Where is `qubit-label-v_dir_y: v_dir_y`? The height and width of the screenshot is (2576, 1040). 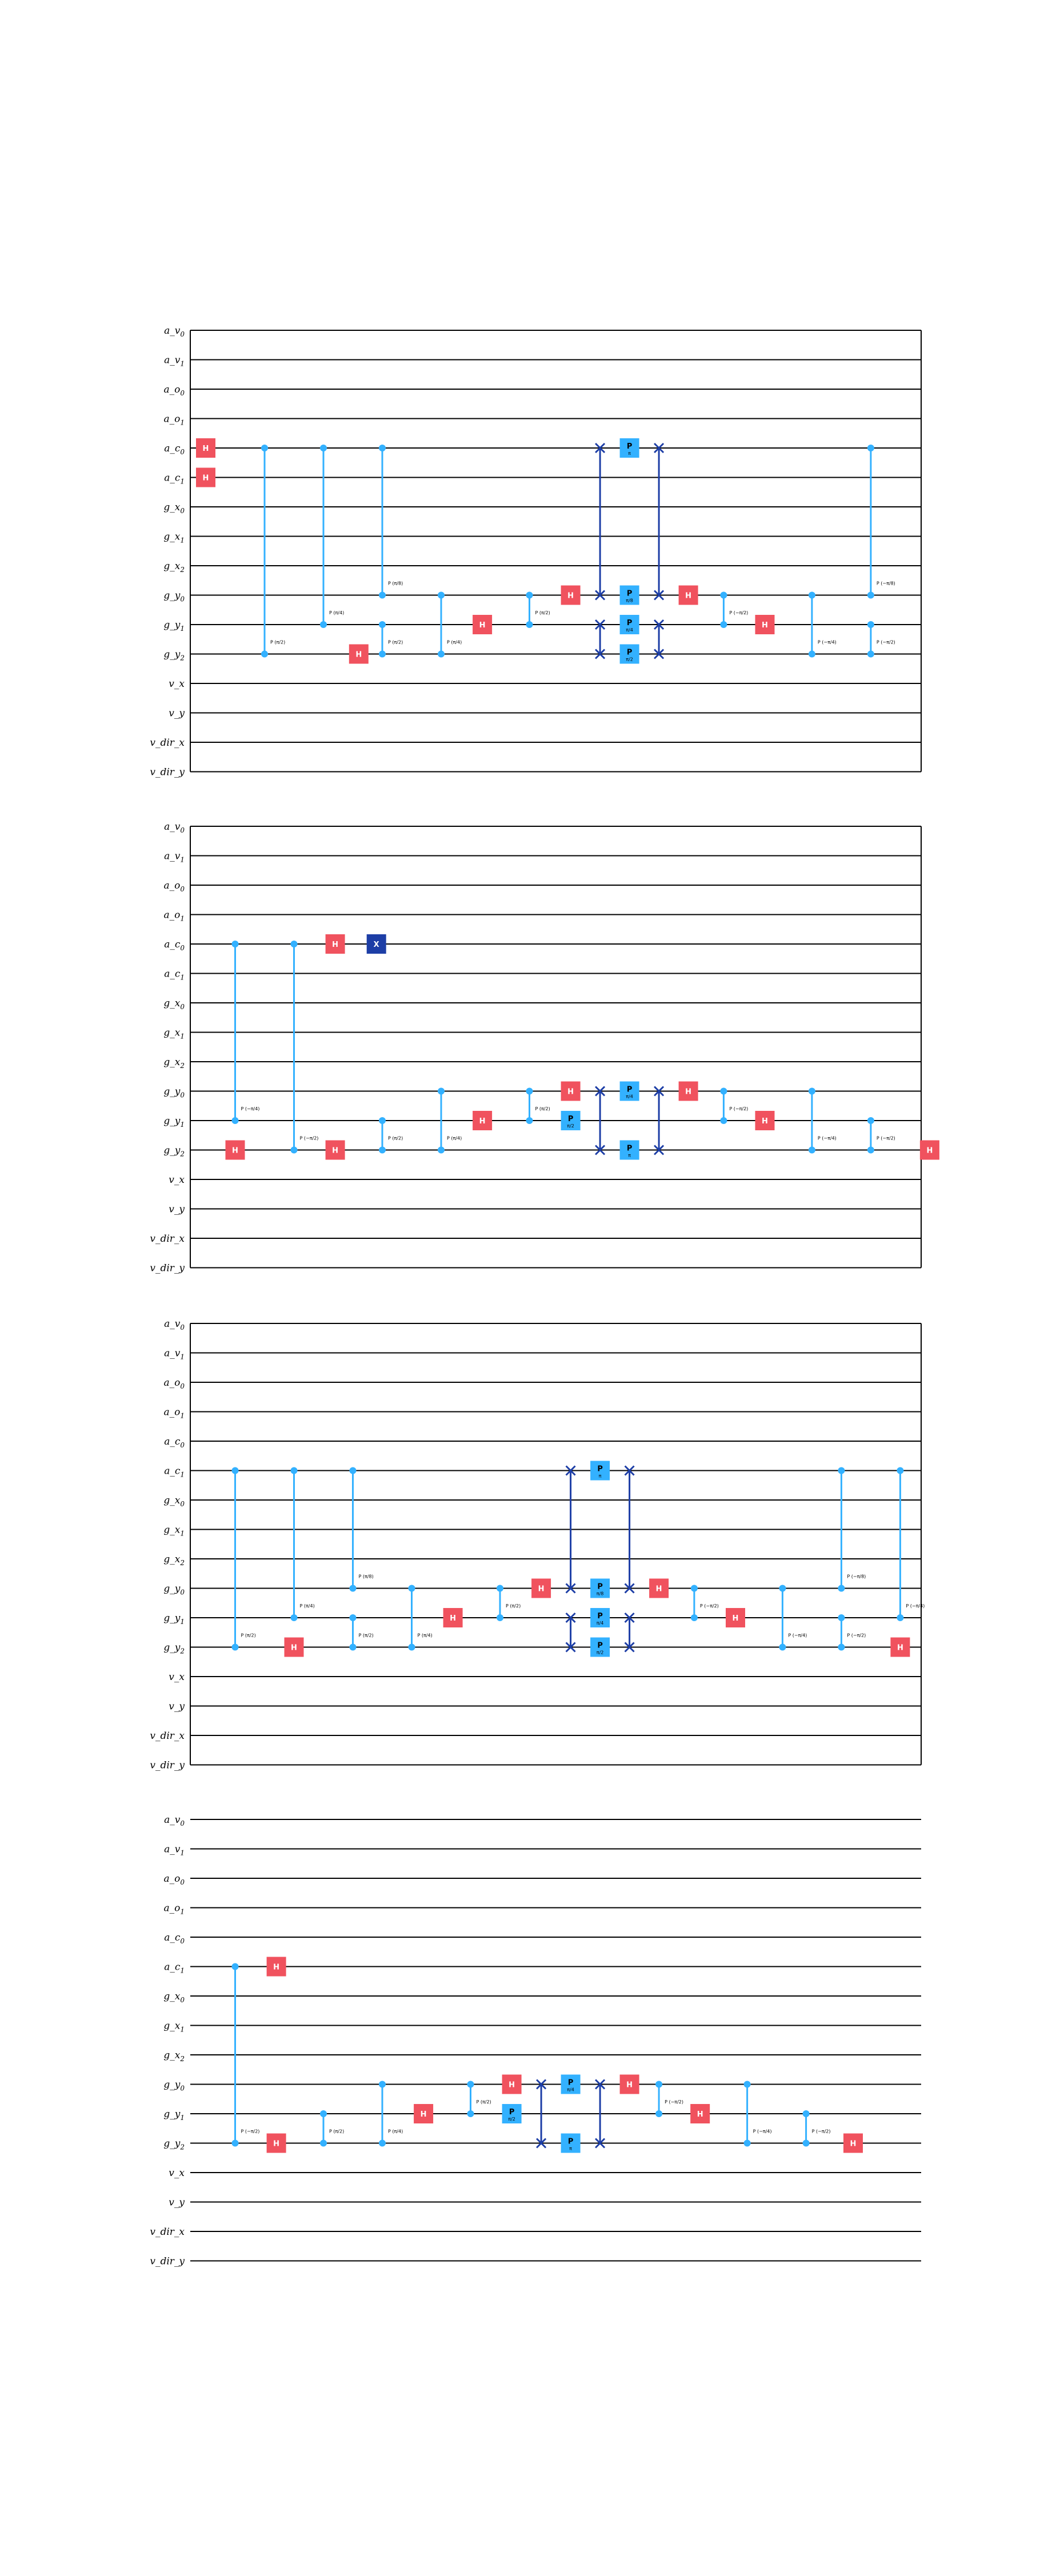
qubit-label-v_dir_y: v_dir_y is located at coordinates (167, 772).